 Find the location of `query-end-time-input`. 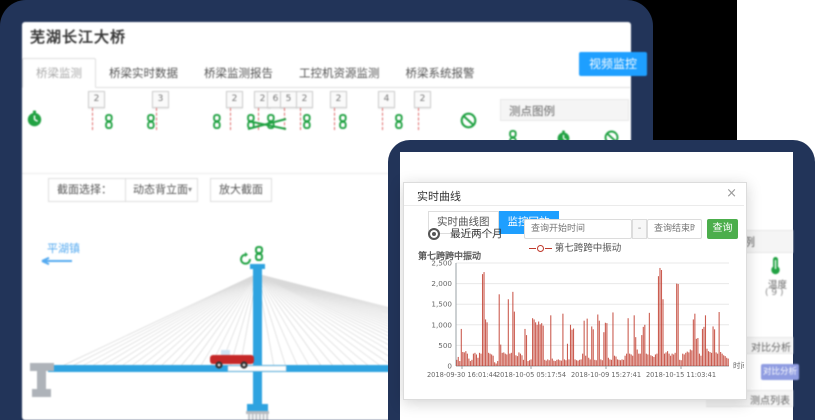

query-end-time-input is located at coordinates (674, 229).